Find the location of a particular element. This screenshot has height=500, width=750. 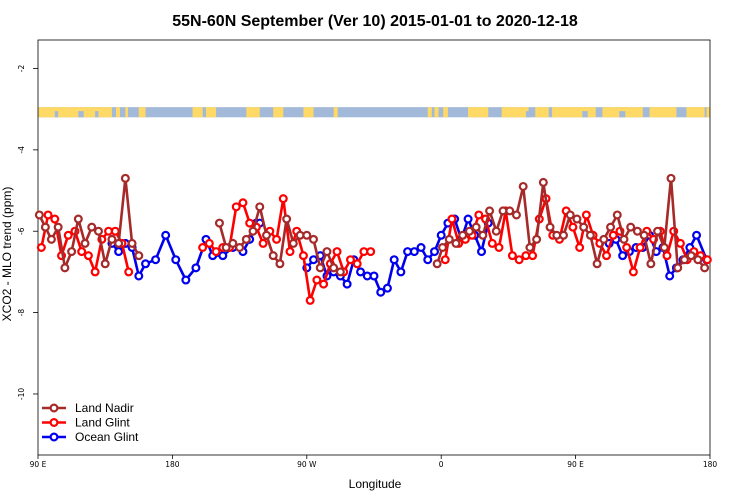

world-map-band is located at coordinates (374, 112).